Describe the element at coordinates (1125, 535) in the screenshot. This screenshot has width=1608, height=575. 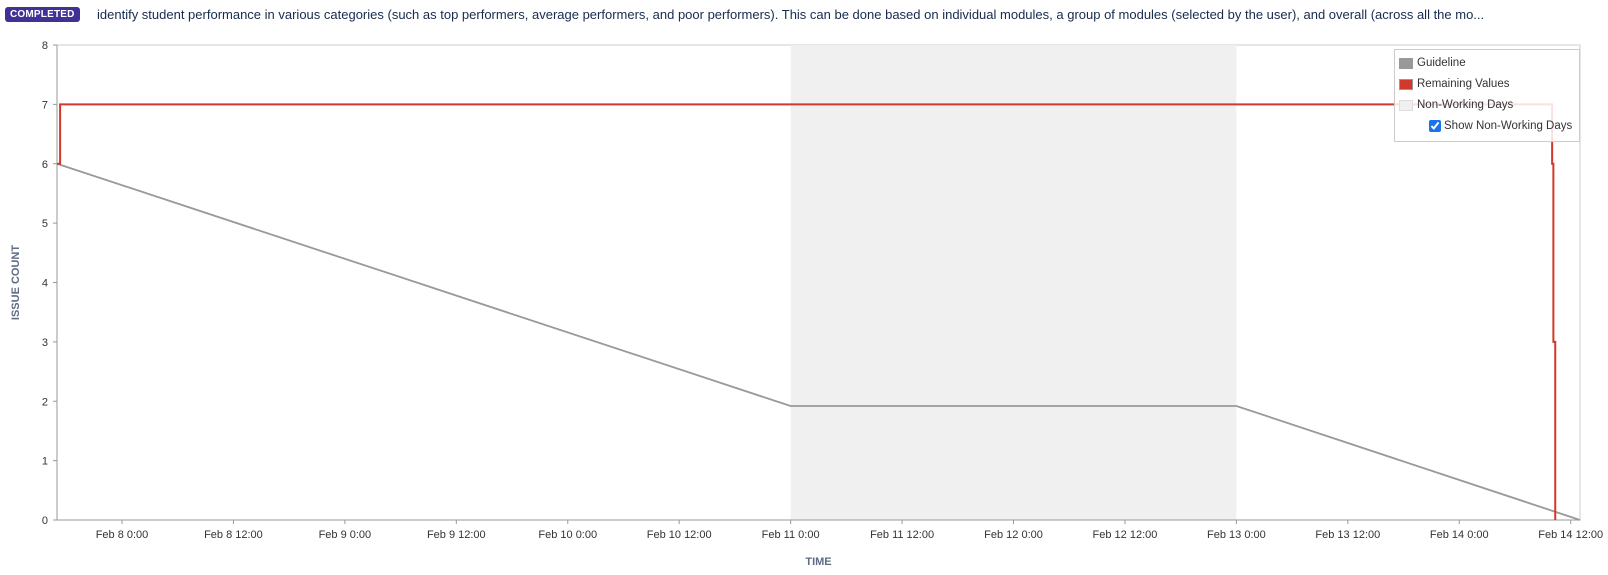
I see `x-tick-label: Feb 12 12:00` at that location.